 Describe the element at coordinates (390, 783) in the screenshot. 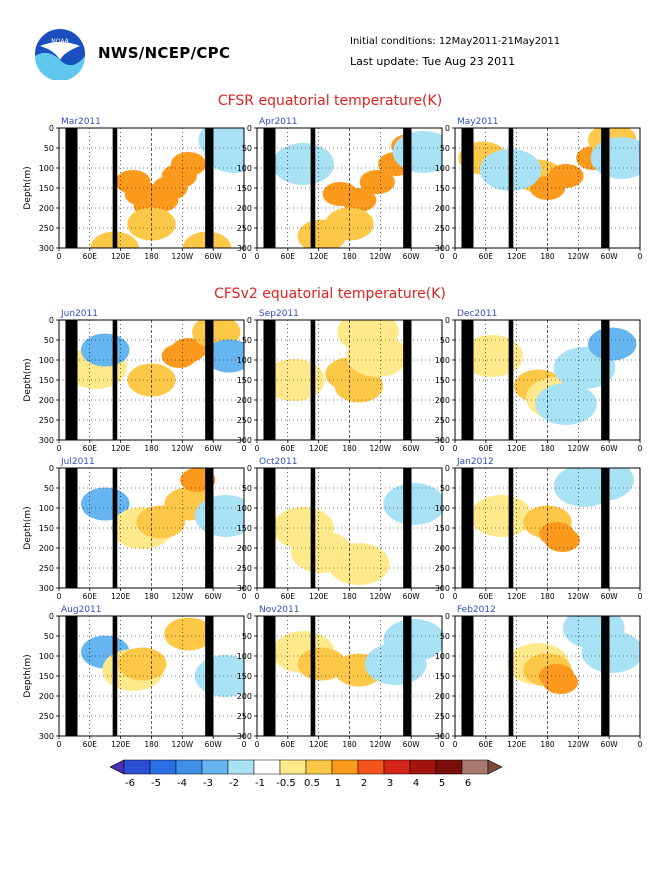

I see `legend-label: 3` at that location.